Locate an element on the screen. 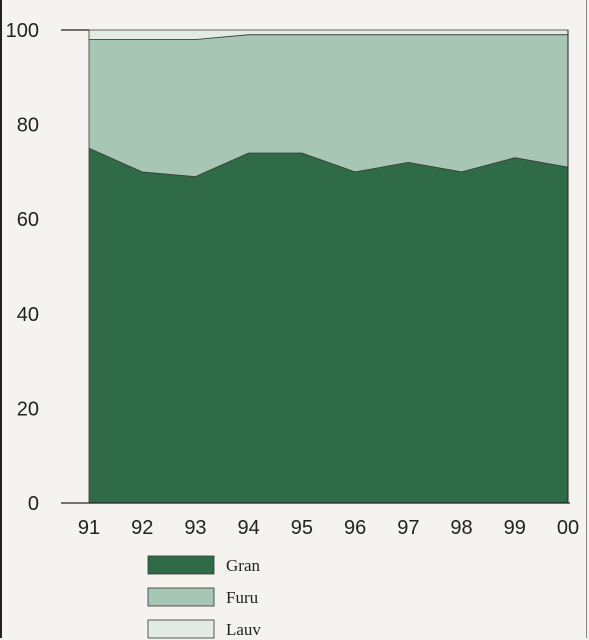 This screenshot has width=589, height=640. legend-label-lauv: Lauv is located at coordinates (243, 629).